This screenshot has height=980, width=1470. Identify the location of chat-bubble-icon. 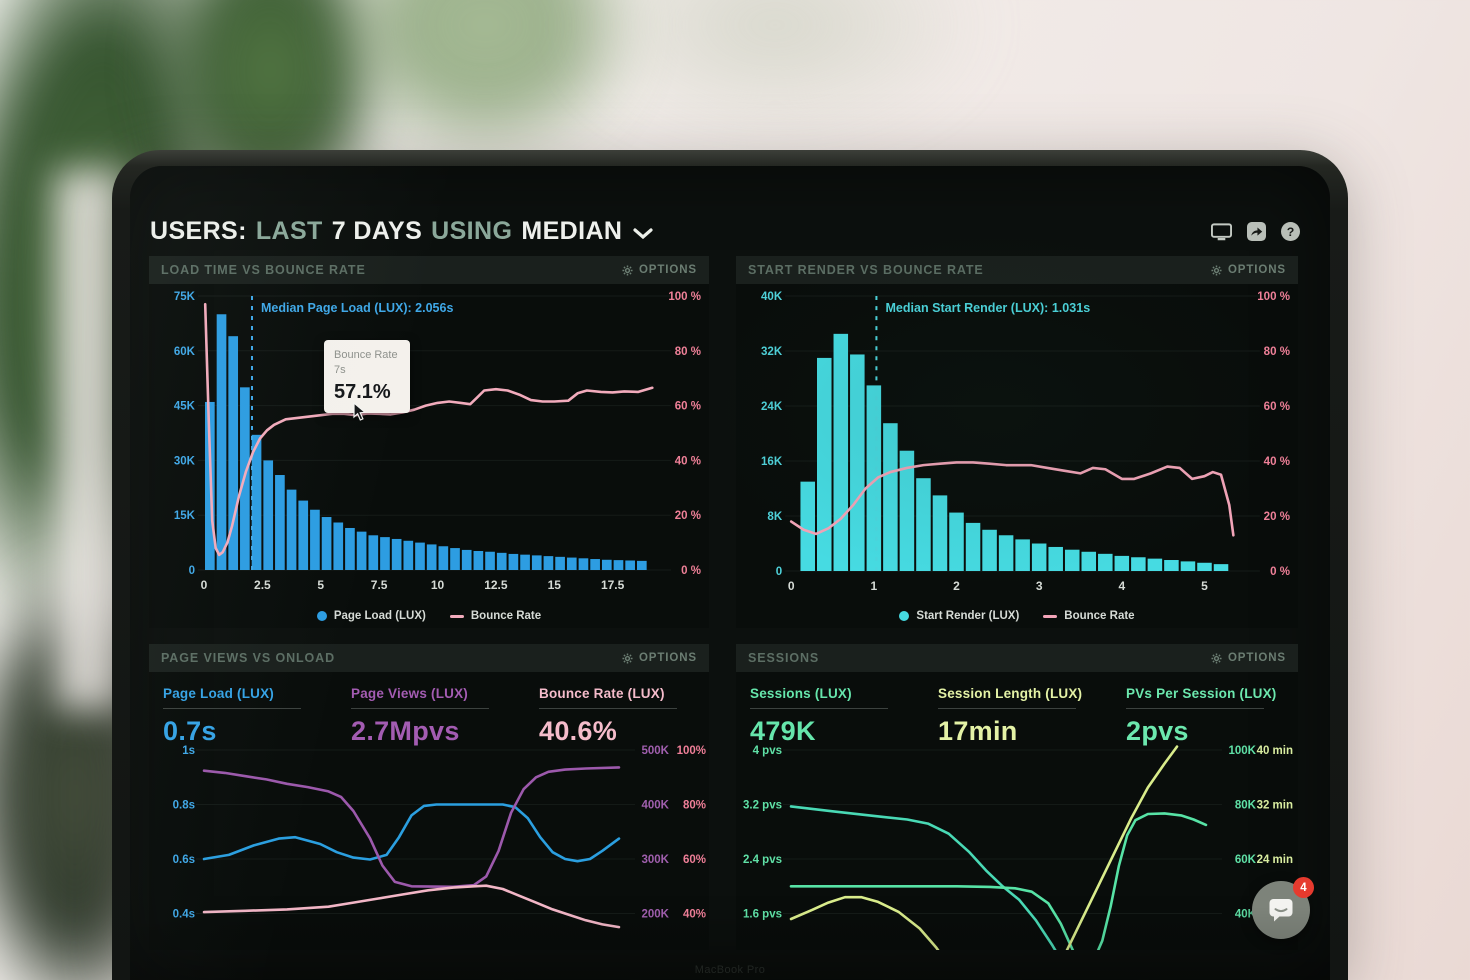
(1281, 910).